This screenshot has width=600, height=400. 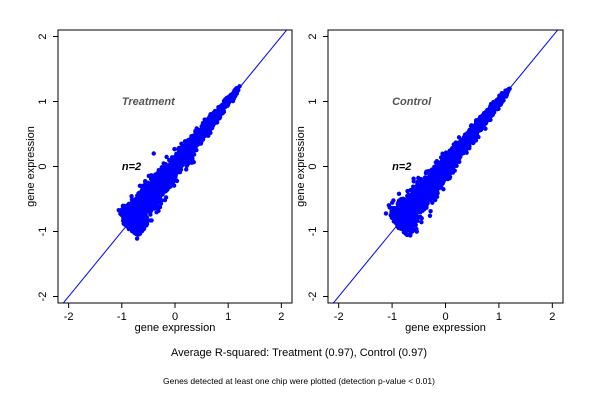 I want to click on y-tick-label: -1, so click(x=43, y=232).